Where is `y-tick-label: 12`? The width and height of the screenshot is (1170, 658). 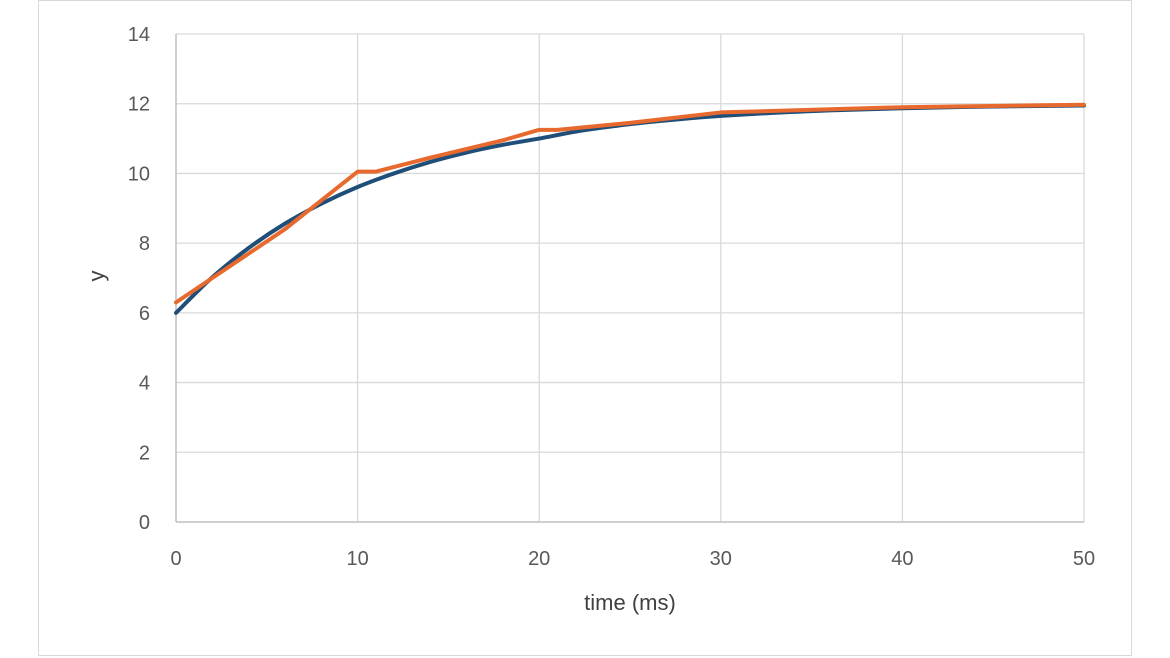 y-tick-label: 12 is located at coordinates (139, 105).